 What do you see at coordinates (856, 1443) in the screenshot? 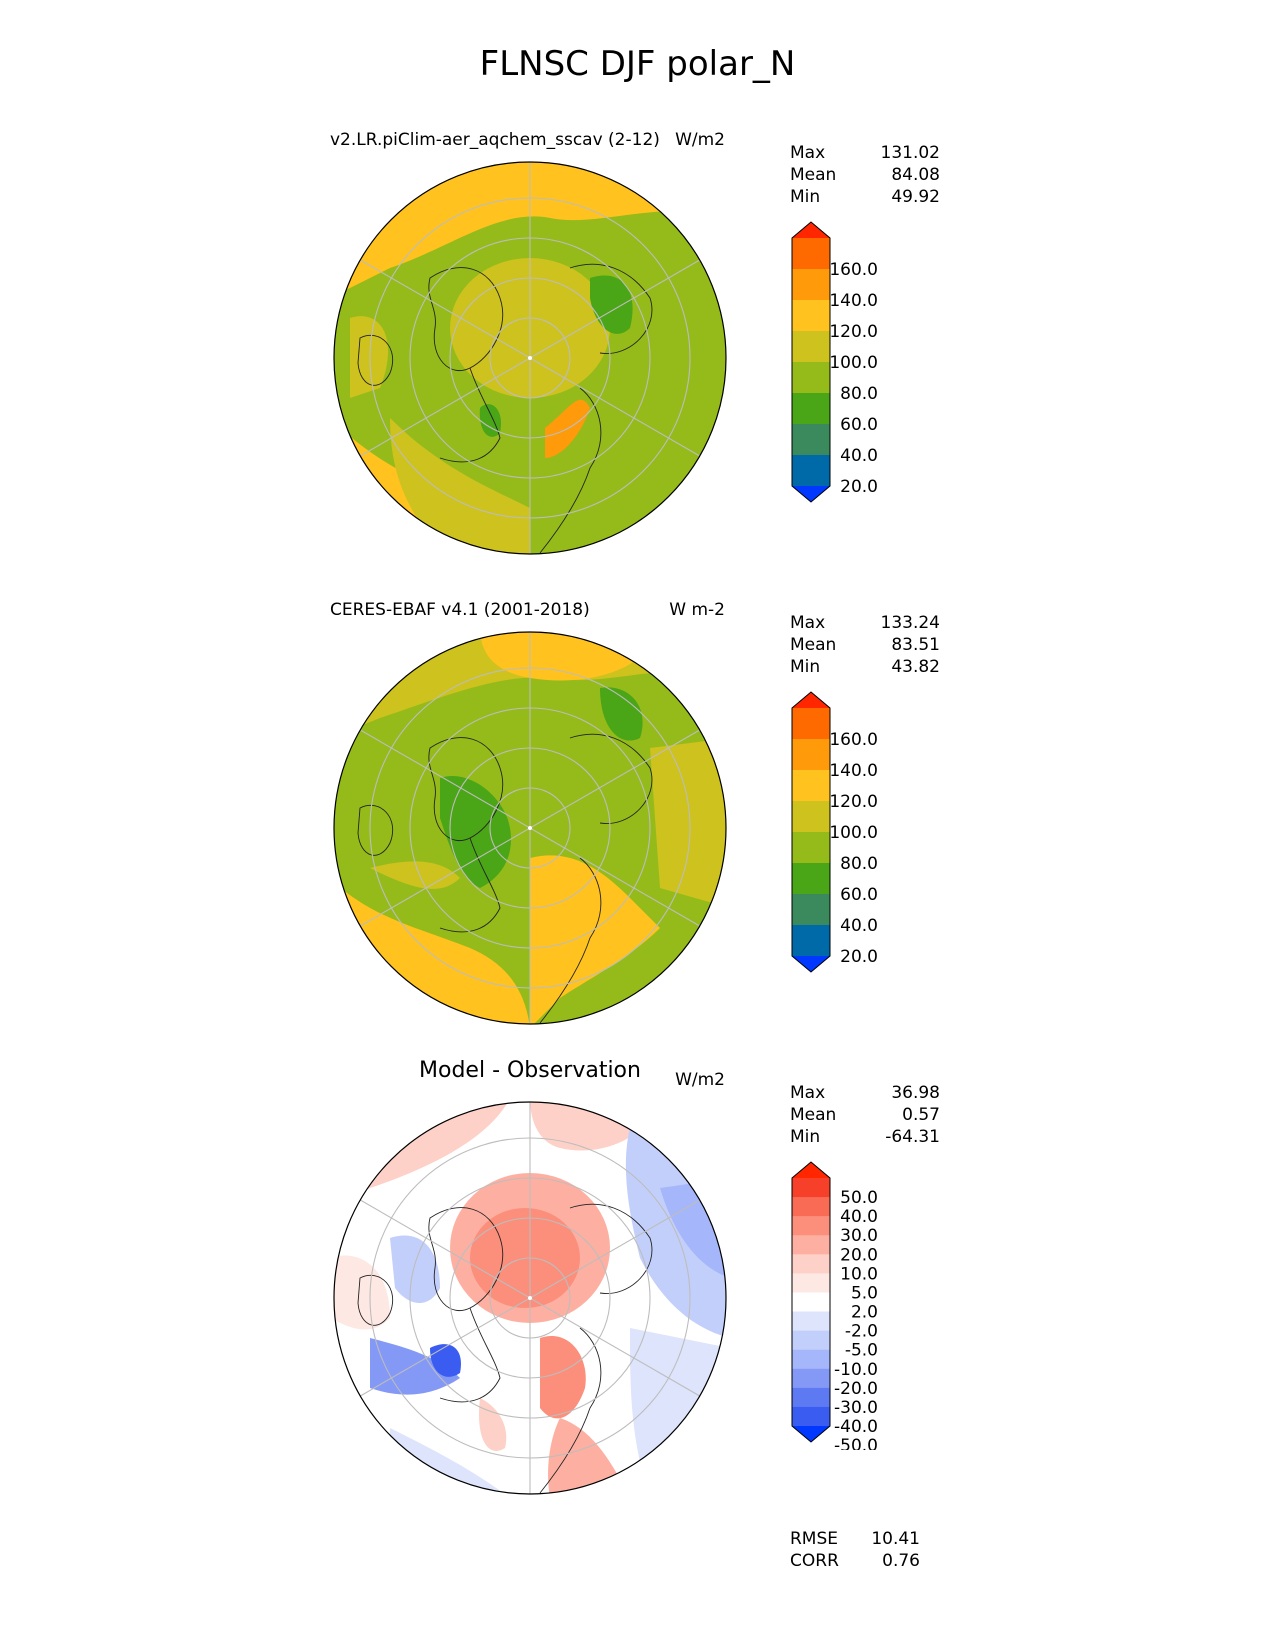
I see `colorbar-tick-label: -50.0` at bounding box center [856, 1443].